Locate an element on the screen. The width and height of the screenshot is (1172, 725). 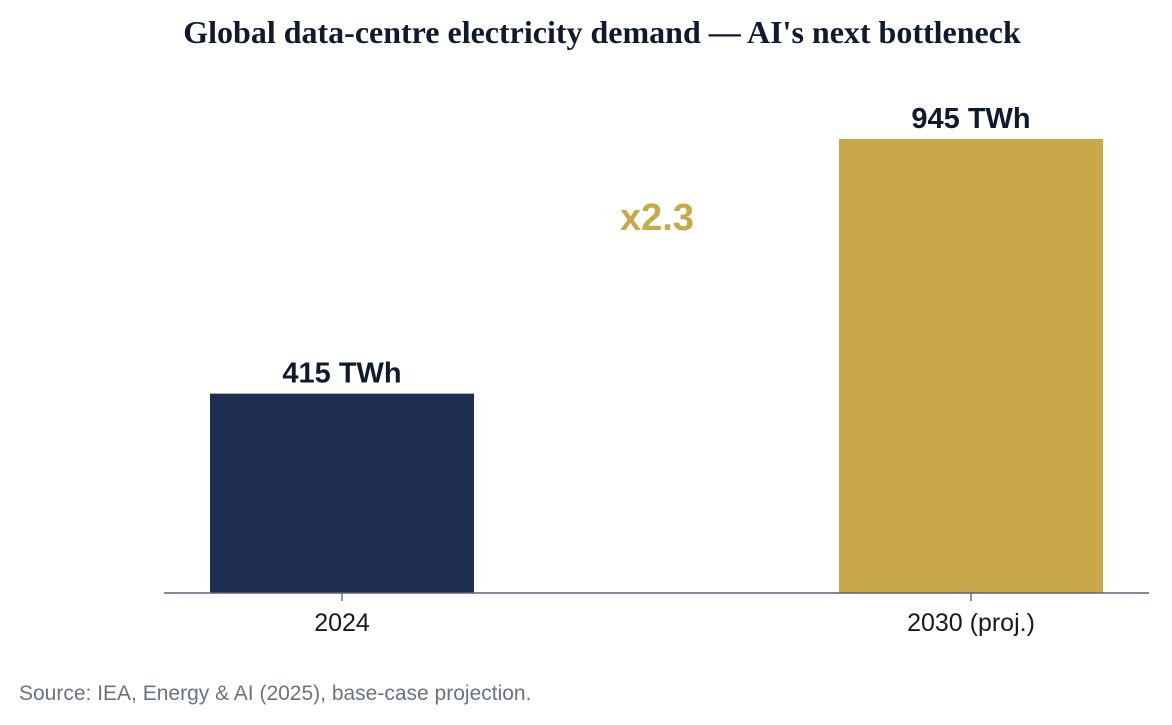
x-tick-label-2030: 2030 (proj.) is located at coordinates (971, 623).